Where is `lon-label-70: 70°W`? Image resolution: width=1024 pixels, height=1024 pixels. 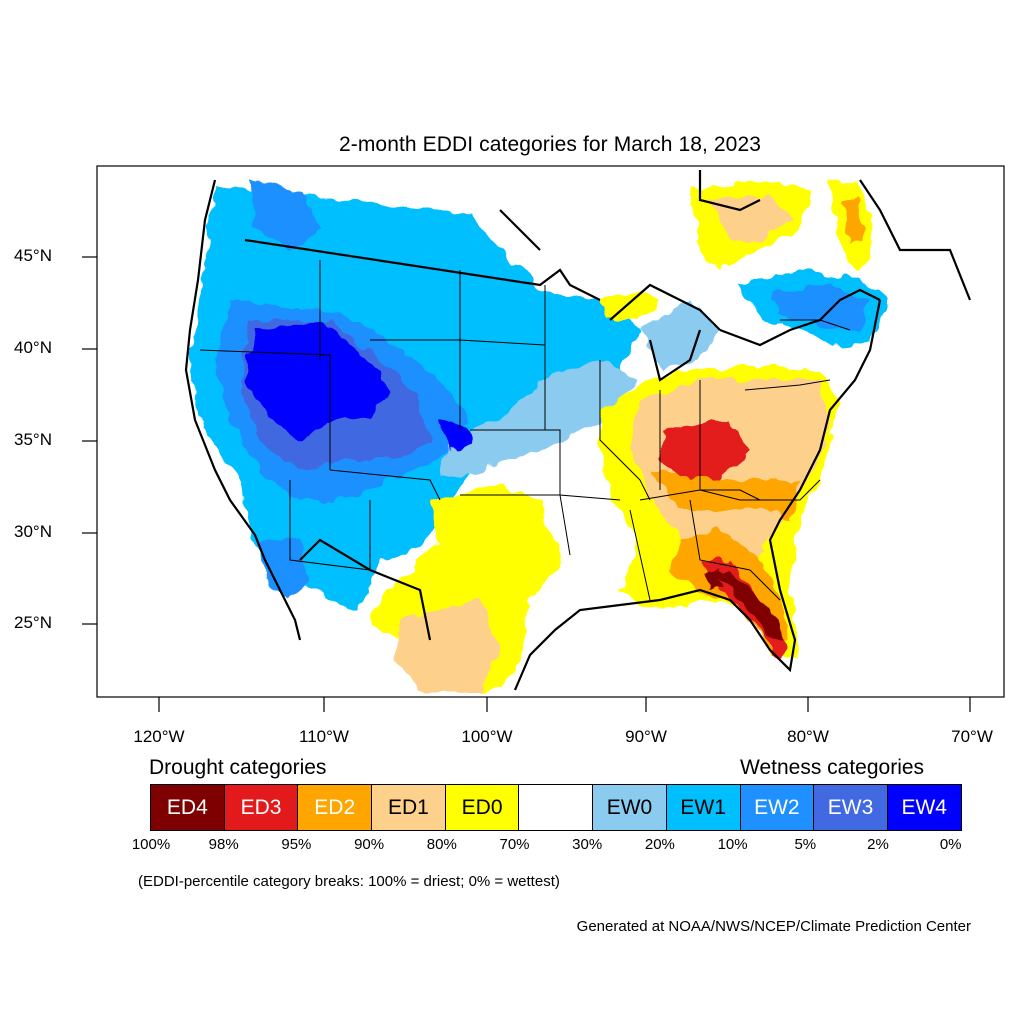
lon-label-70: 70°W is located at coordinates (972, 736).